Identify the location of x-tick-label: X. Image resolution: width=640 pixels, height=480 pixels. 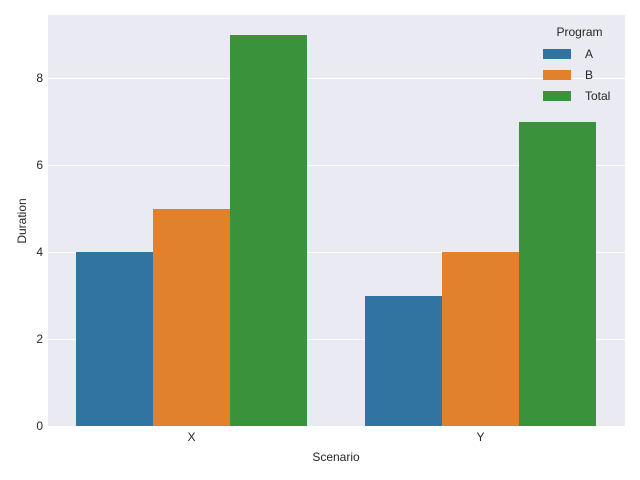
(191, 437).